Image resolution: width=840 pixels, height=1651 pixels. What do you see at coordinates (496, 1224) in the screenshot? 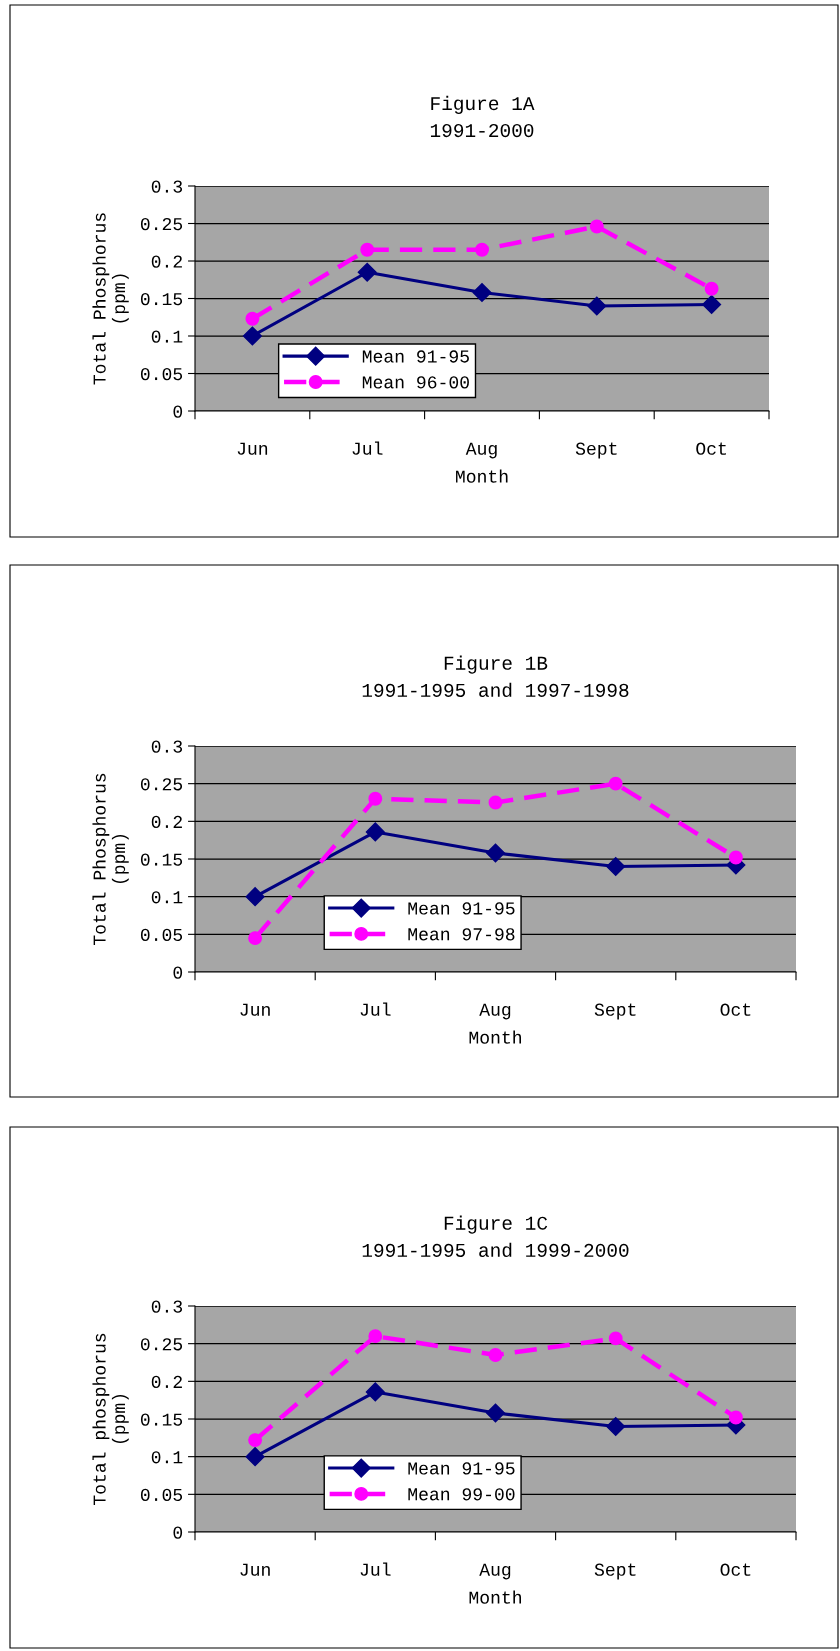
I see `chart-title: Figure 1C` at bounding box center [496, 1224].